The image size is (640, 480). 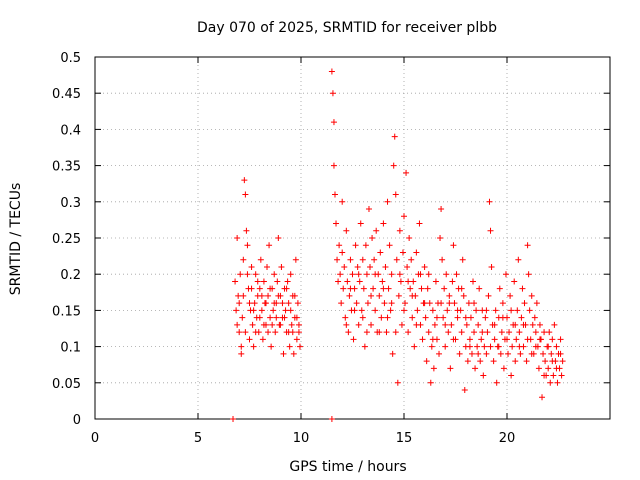 I want to click on x-tick-label: 15, so click(x=404, y=438).